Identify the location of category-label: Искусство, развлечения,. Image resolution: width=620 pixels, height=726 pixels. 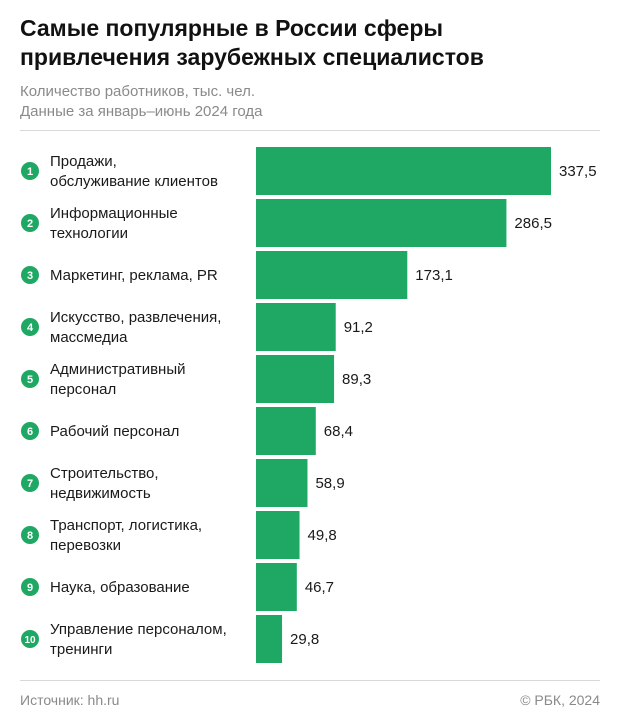
(135, 317).